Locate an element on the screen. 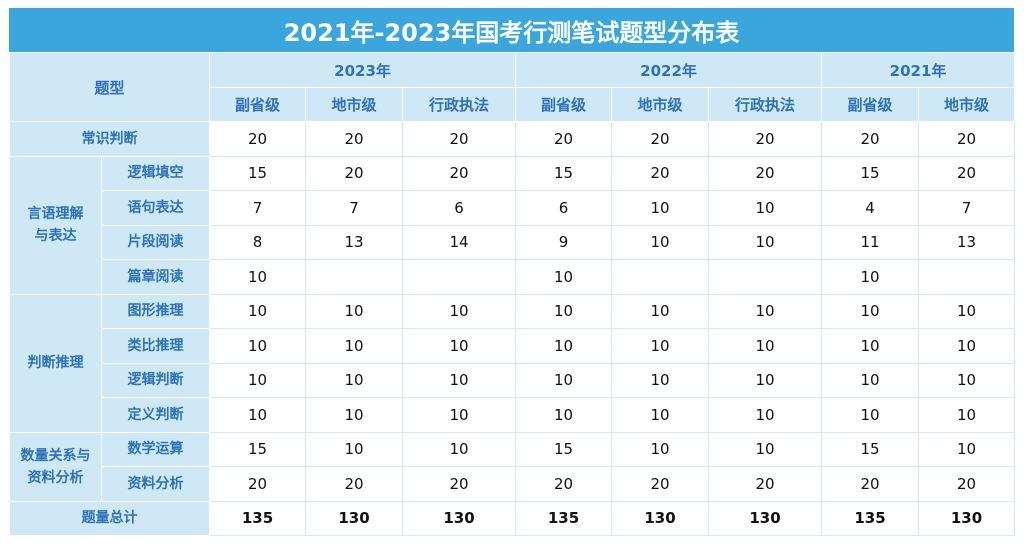  subtype-label: 篇章阅读 is located at coordinates (155, 277).